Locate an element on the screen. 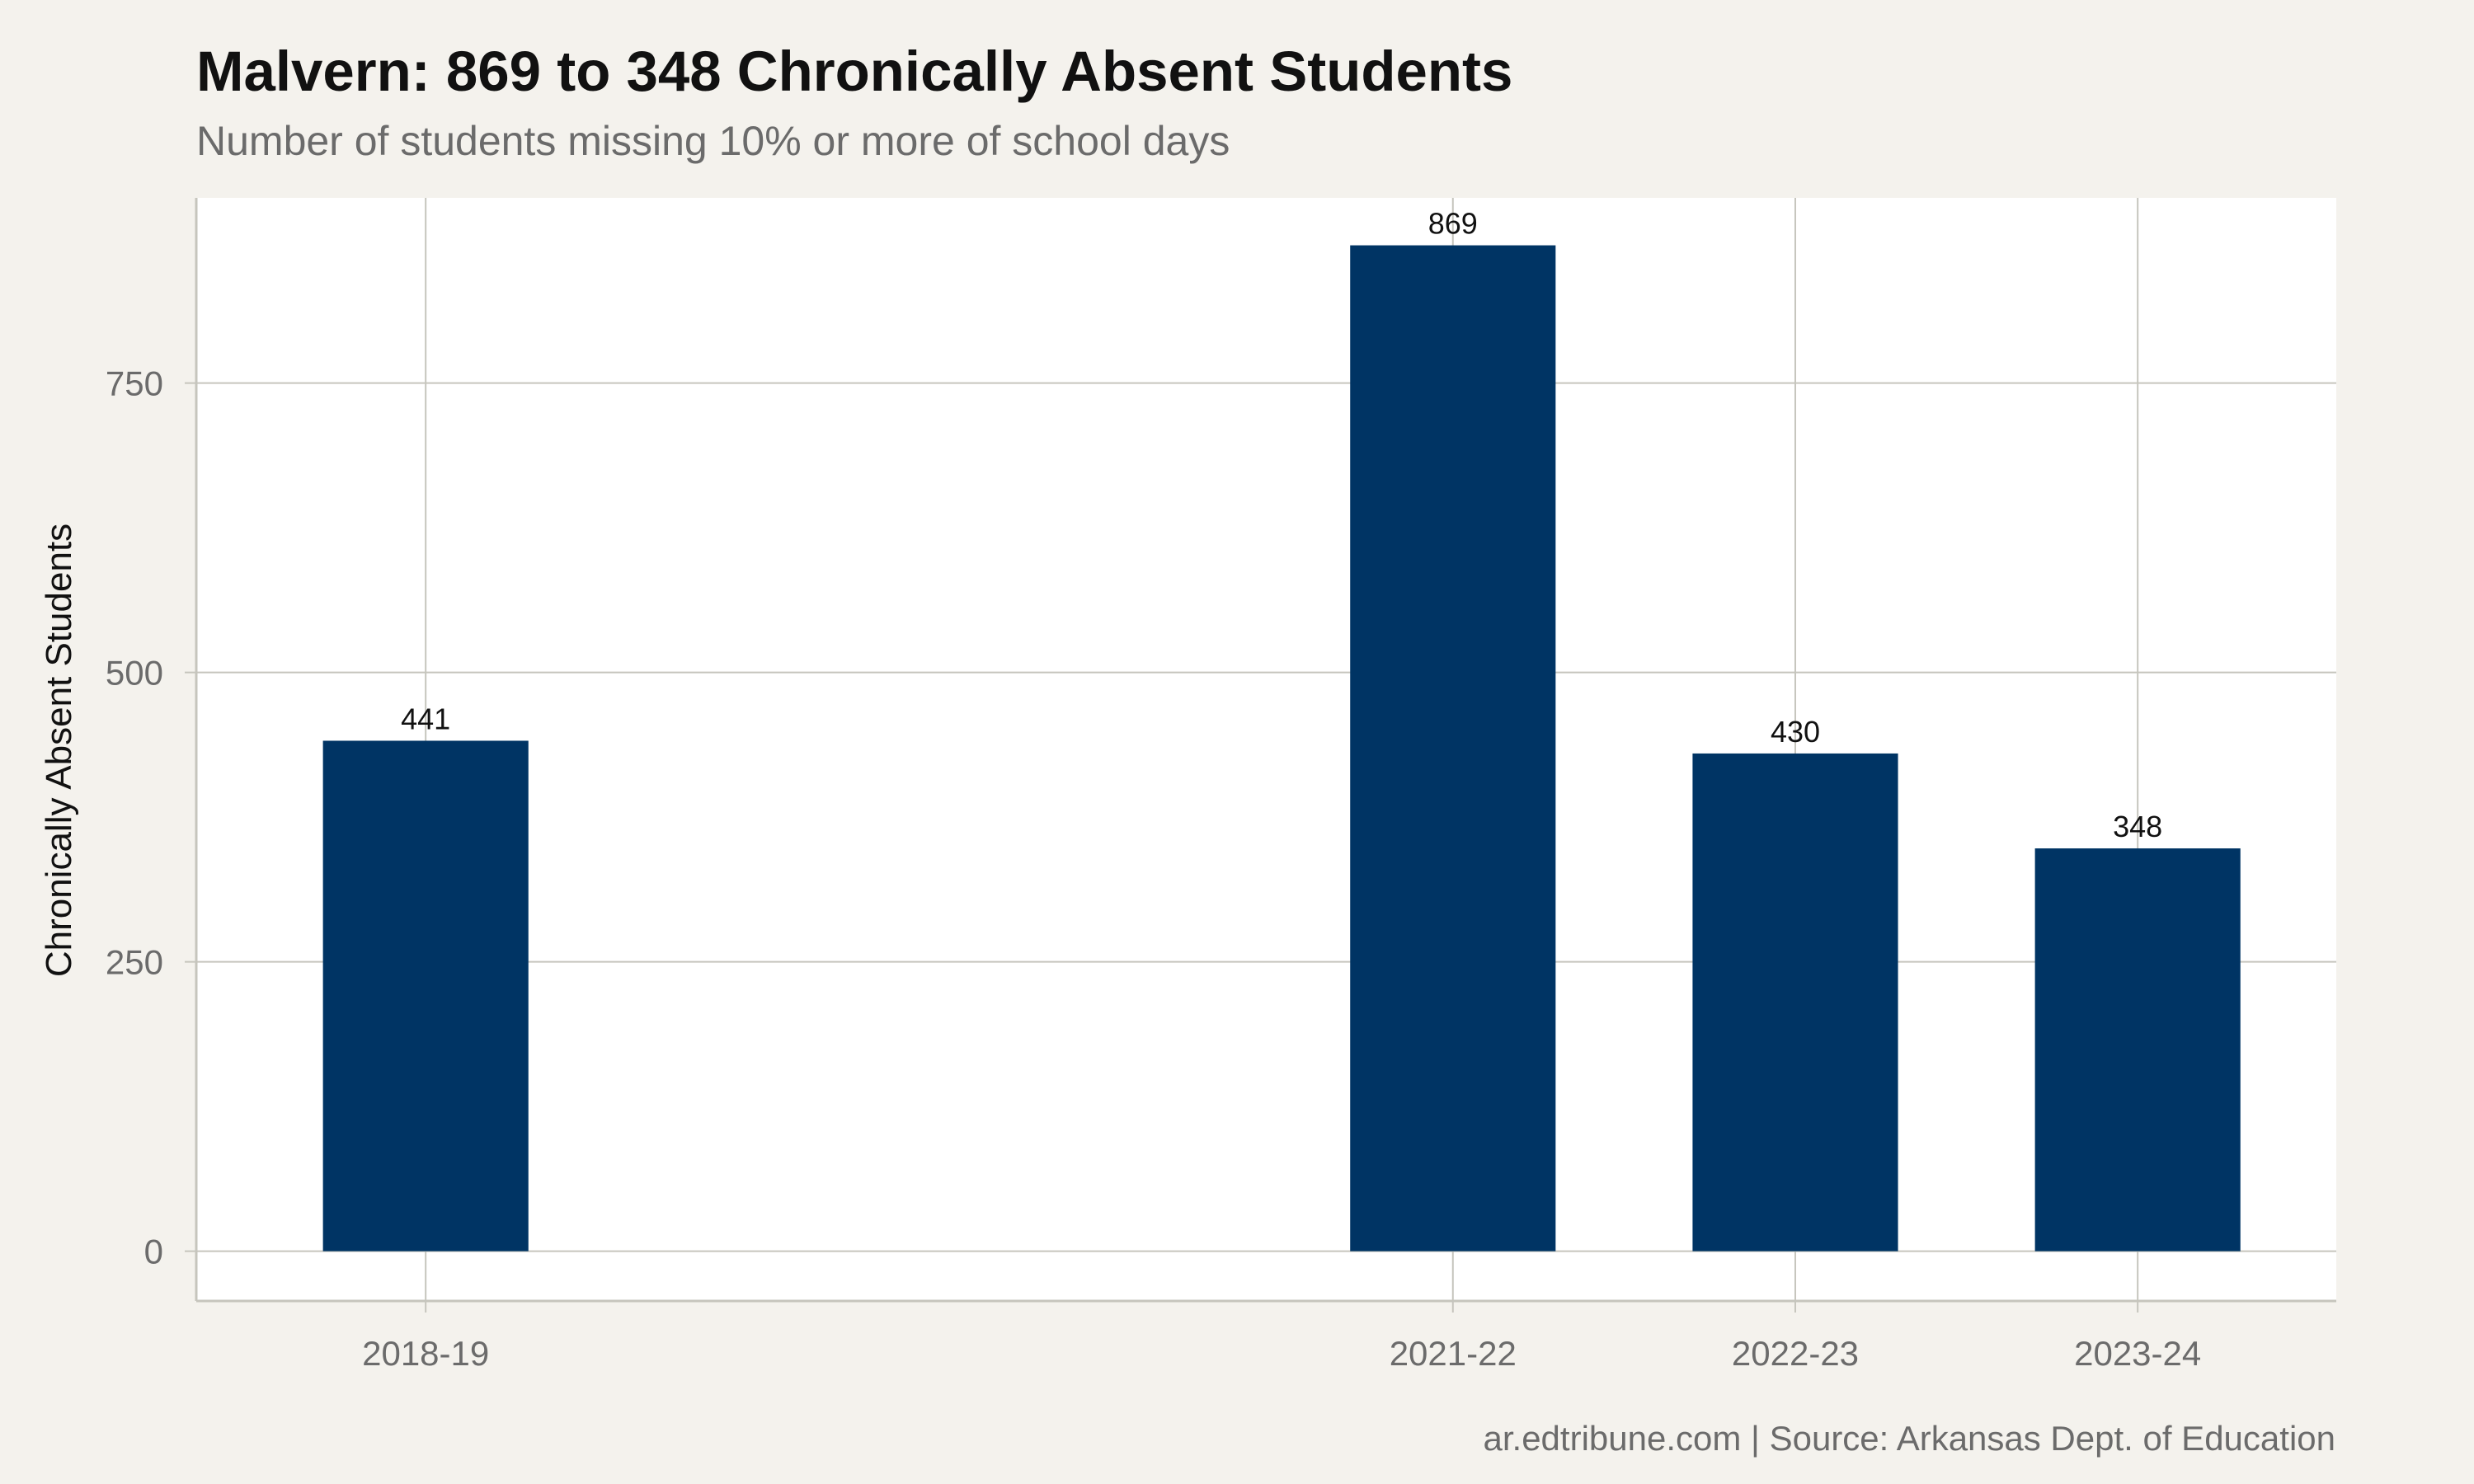 The image size is (2474, 1484). x-tick-label: 2018-19 is located at coordinates (425, 1353).